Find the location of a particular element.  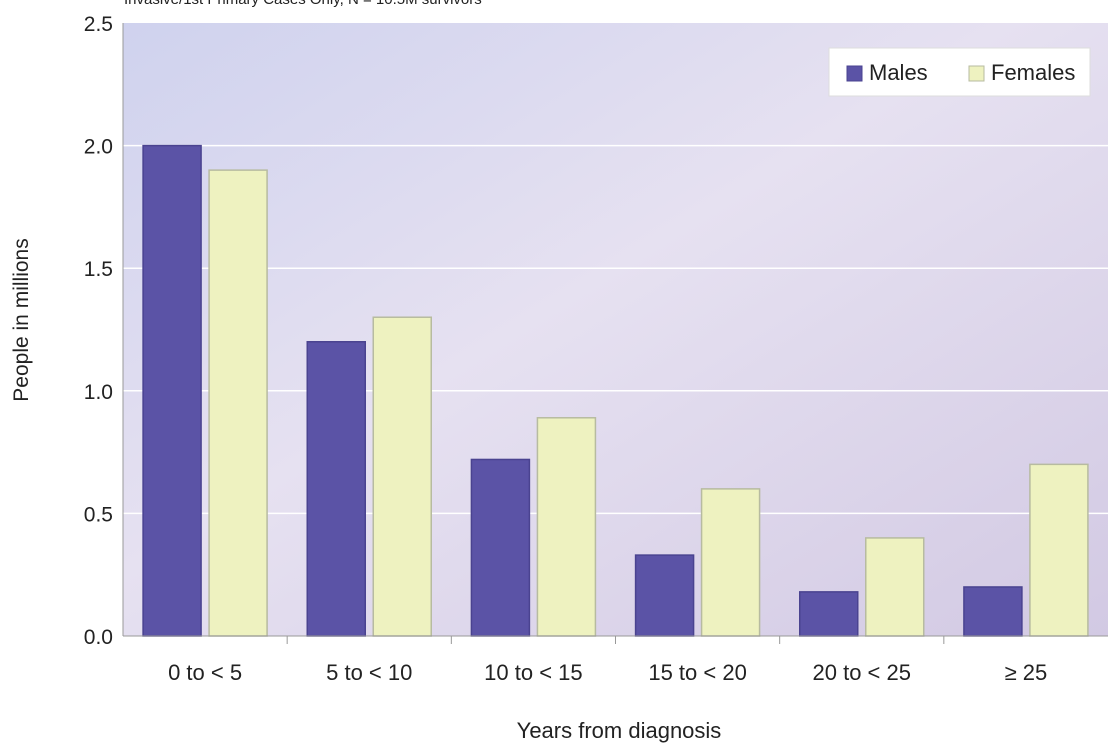

x-tick-label: 0 to < 5 is located at coordinates (205, 672).